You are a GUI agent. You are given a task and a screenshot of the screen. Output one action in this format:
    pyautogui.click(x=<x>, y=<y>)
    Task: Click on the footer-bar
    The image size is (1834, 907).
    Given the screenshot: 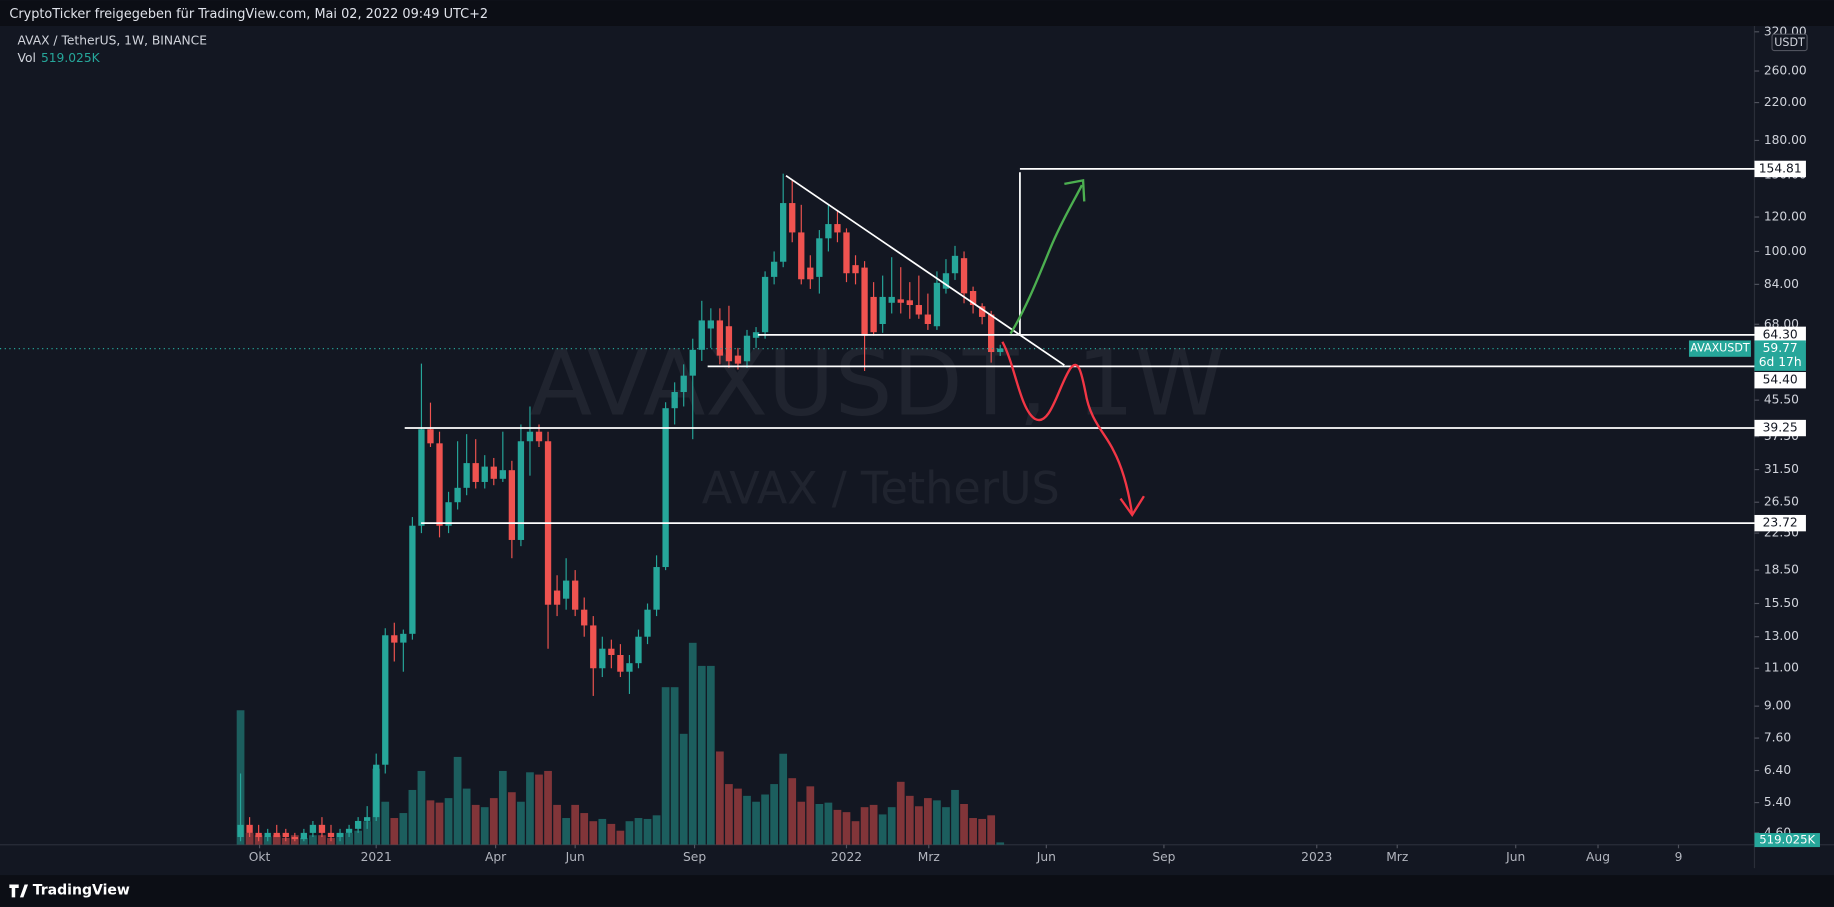 What is the action you would take?
    pyautogui.click(x=917, y=891)
    